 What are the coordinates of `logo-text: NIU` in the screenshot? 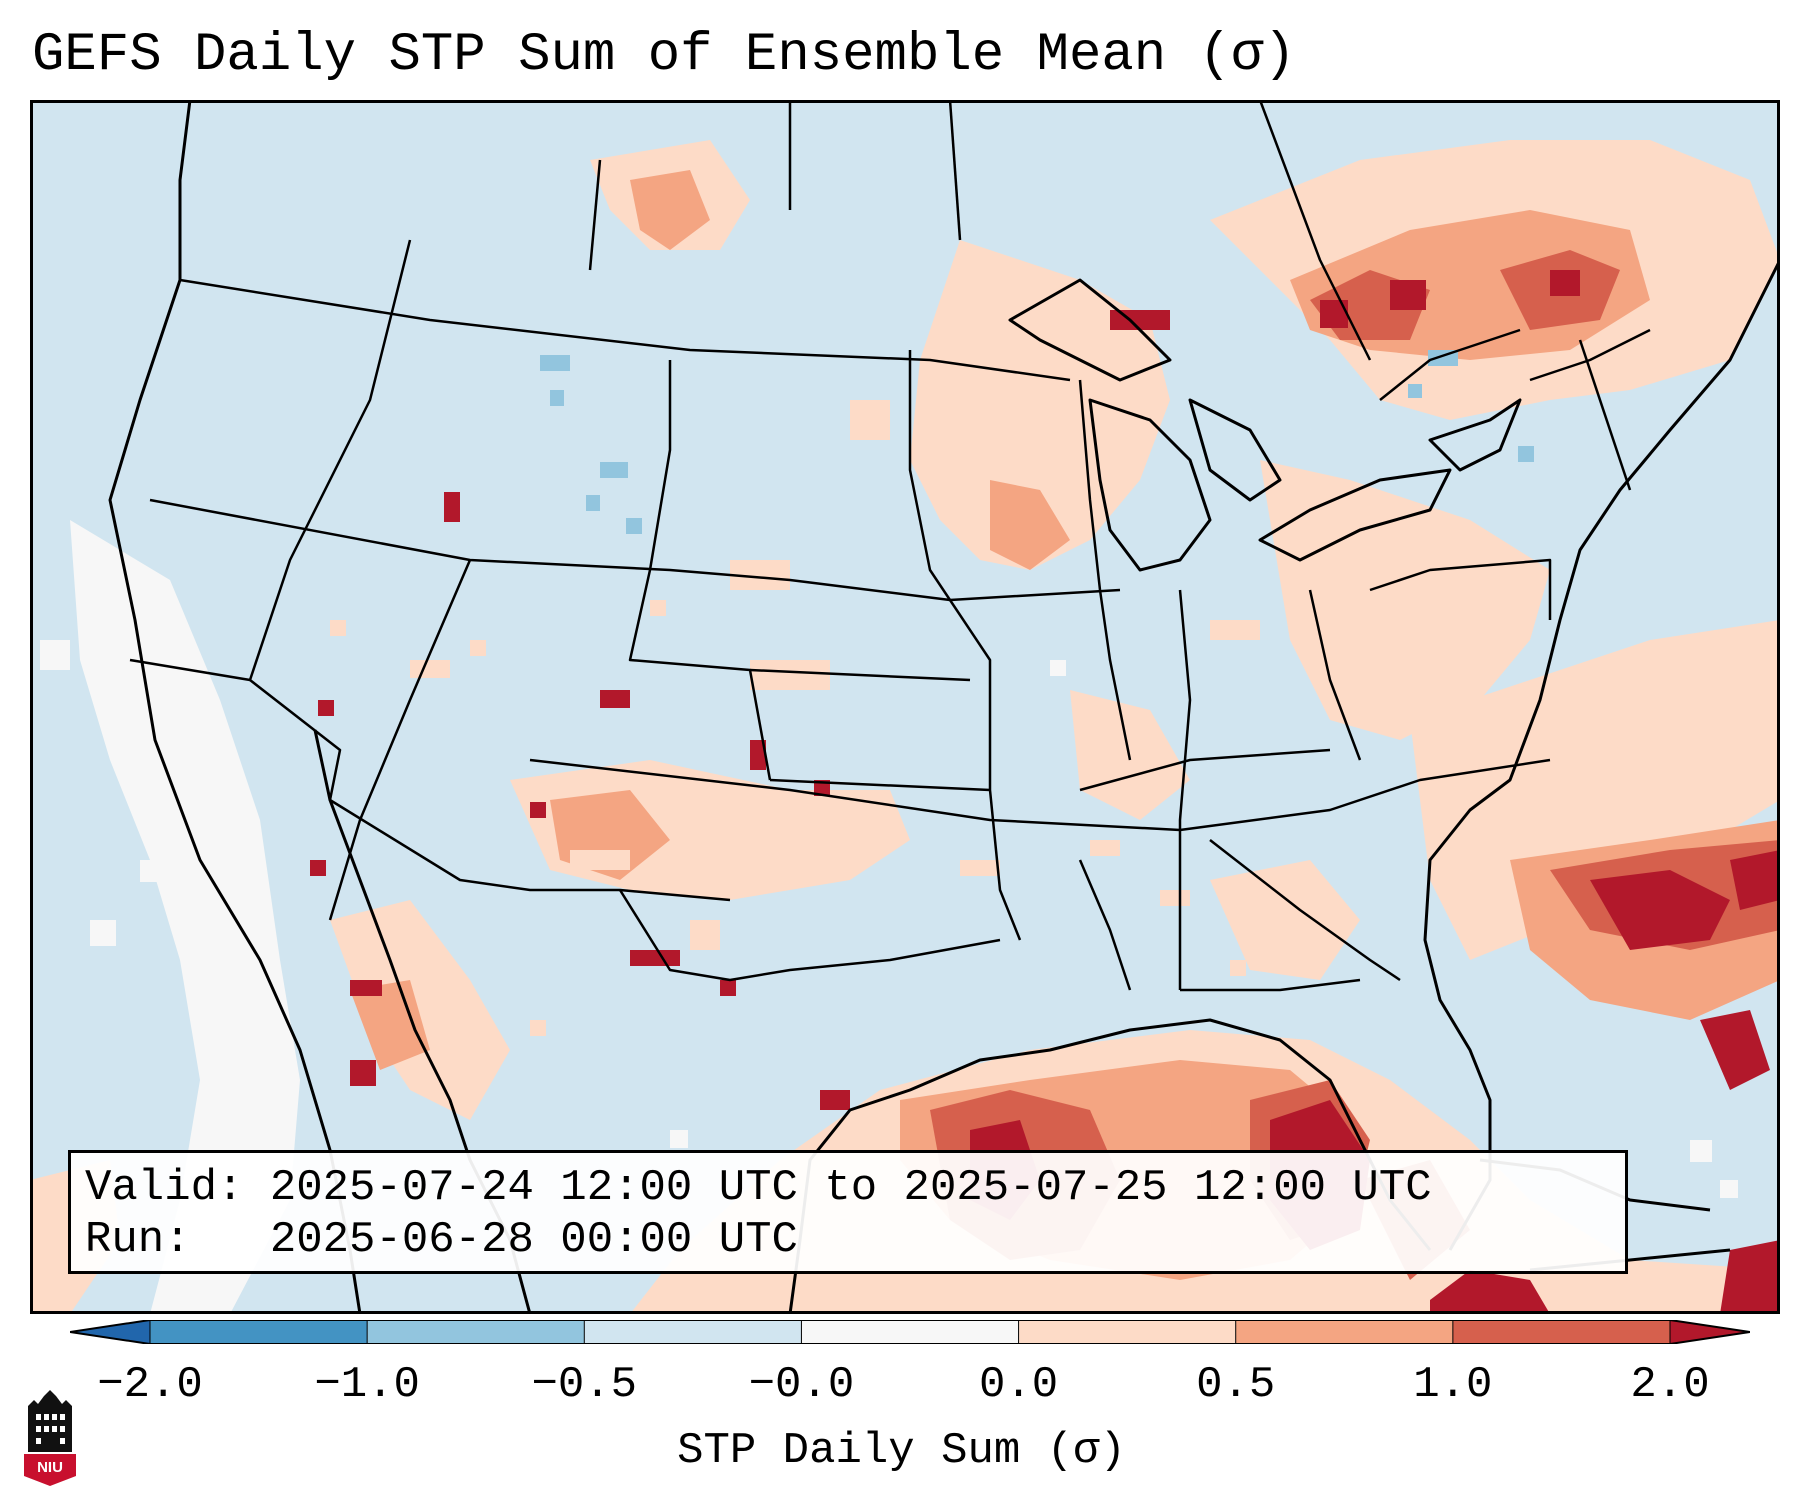 It's located at (50, 1467).